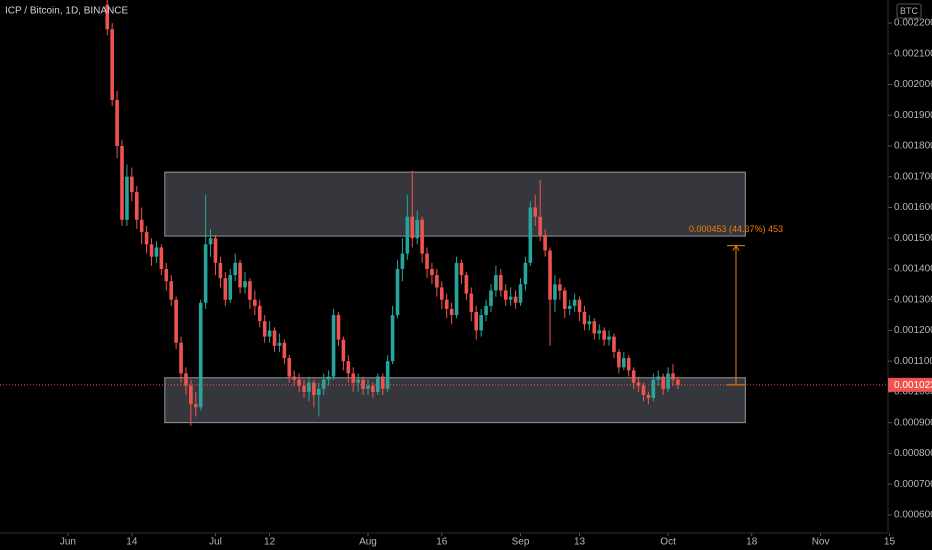 This screenshot has height=550, width=932. I want to click on y-tick-label: 0.001700, so click(913, 176).